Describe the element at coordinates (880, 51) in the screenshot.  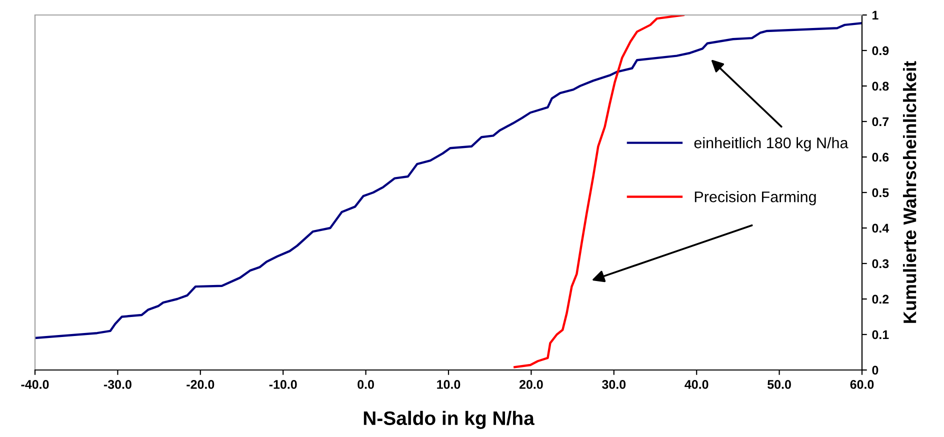
I see `y-tick-label: 0.9` at that location.